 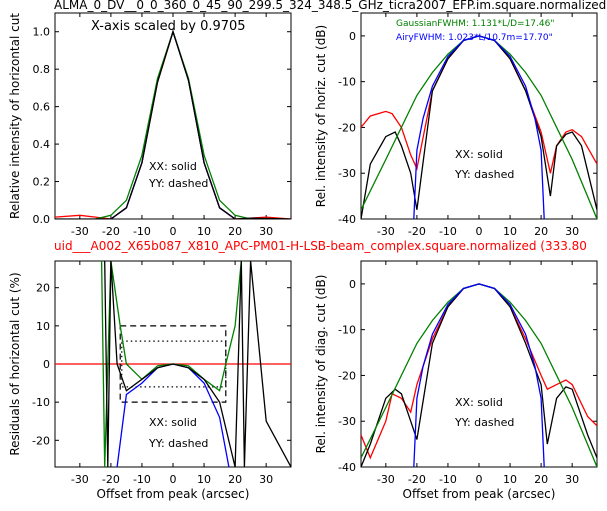 What do you see at coordinates (15, 363) in the screenshot?
I see `bottom-left-ylabel: Residuals of horizontal cut (%)` at bounding box center [15, 363].